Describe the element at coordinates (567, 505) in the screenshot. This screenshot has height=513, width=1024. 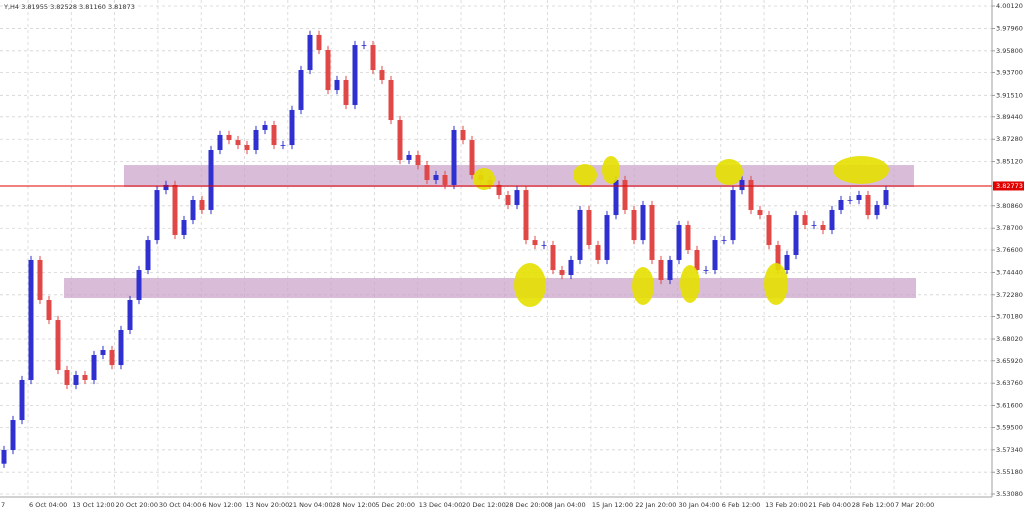
I see `x-tick-label: 8 Jan 04:00` at that location.